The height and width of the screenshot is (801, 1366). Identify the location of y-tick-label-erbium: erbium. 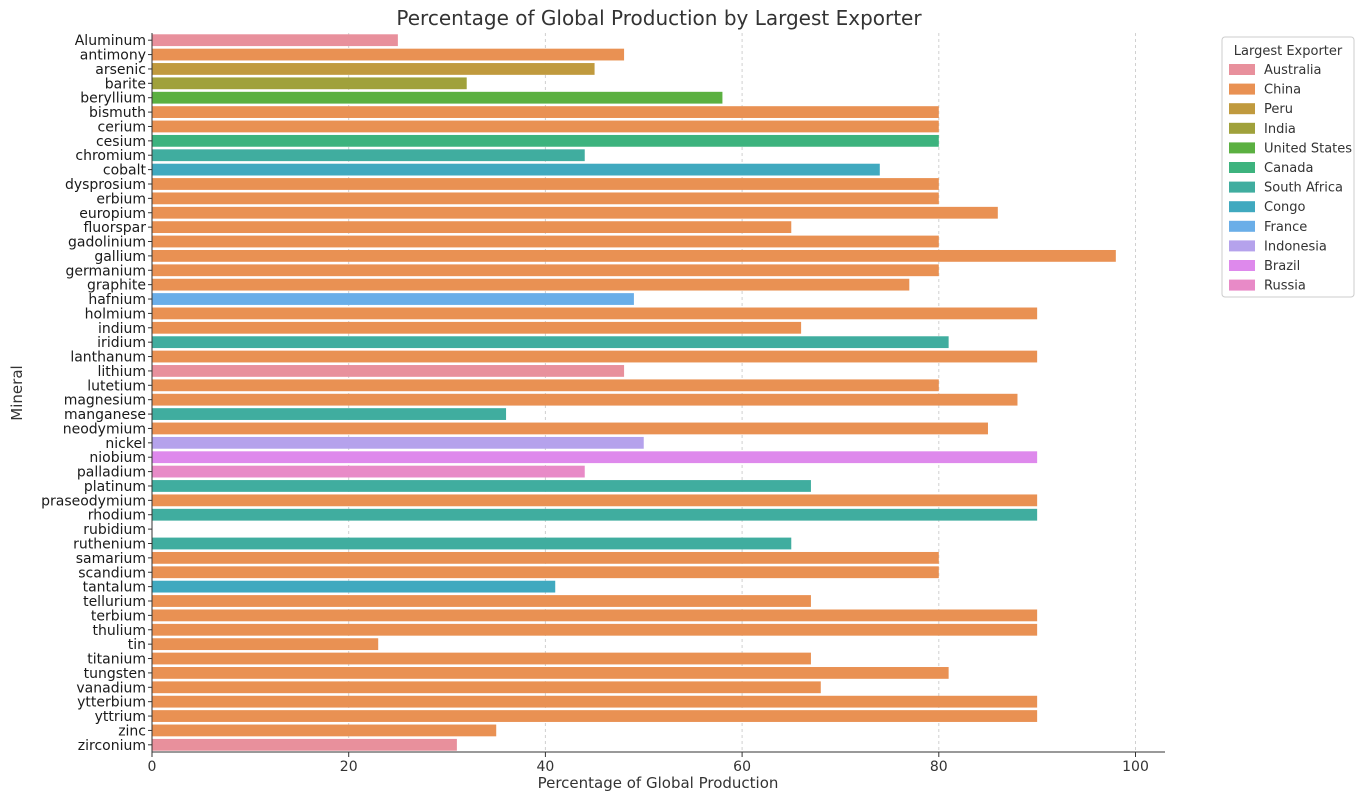
(121, 199).